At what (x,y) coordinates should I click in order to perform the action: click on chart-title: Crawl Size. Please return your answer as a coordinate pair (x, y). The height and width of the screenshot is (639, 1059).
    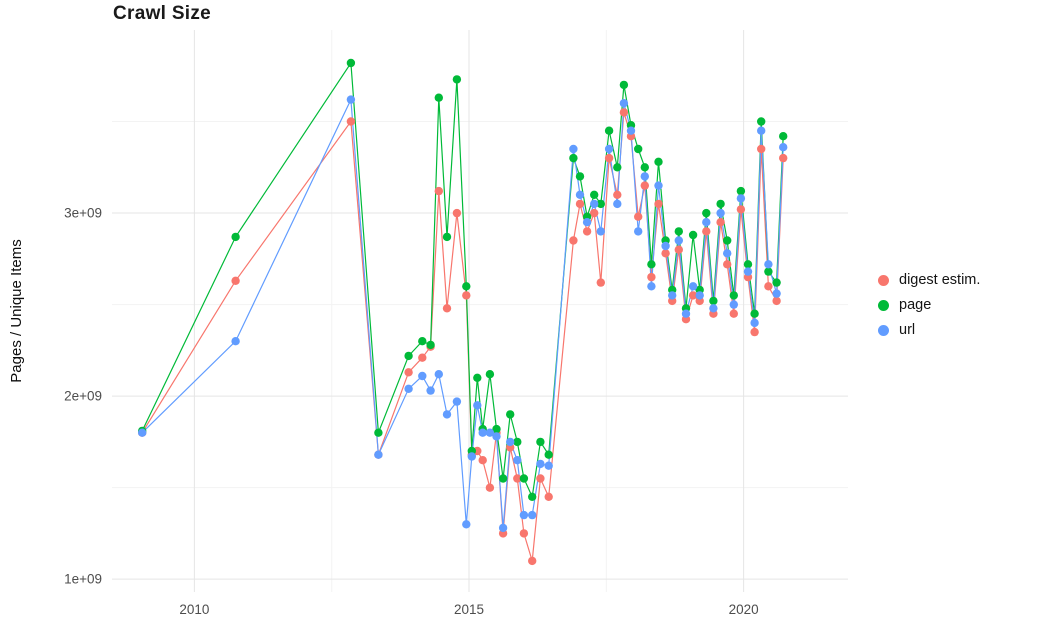
    Looking at the image, I should click on (162, 13).